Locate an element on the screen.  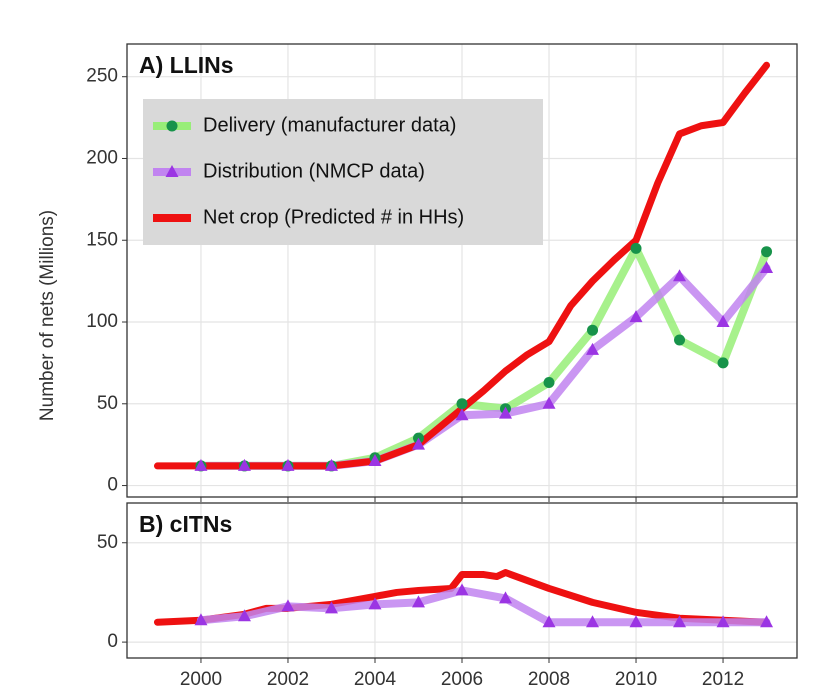
x-tick-label: 2004 is located at coordinates (375, 679).